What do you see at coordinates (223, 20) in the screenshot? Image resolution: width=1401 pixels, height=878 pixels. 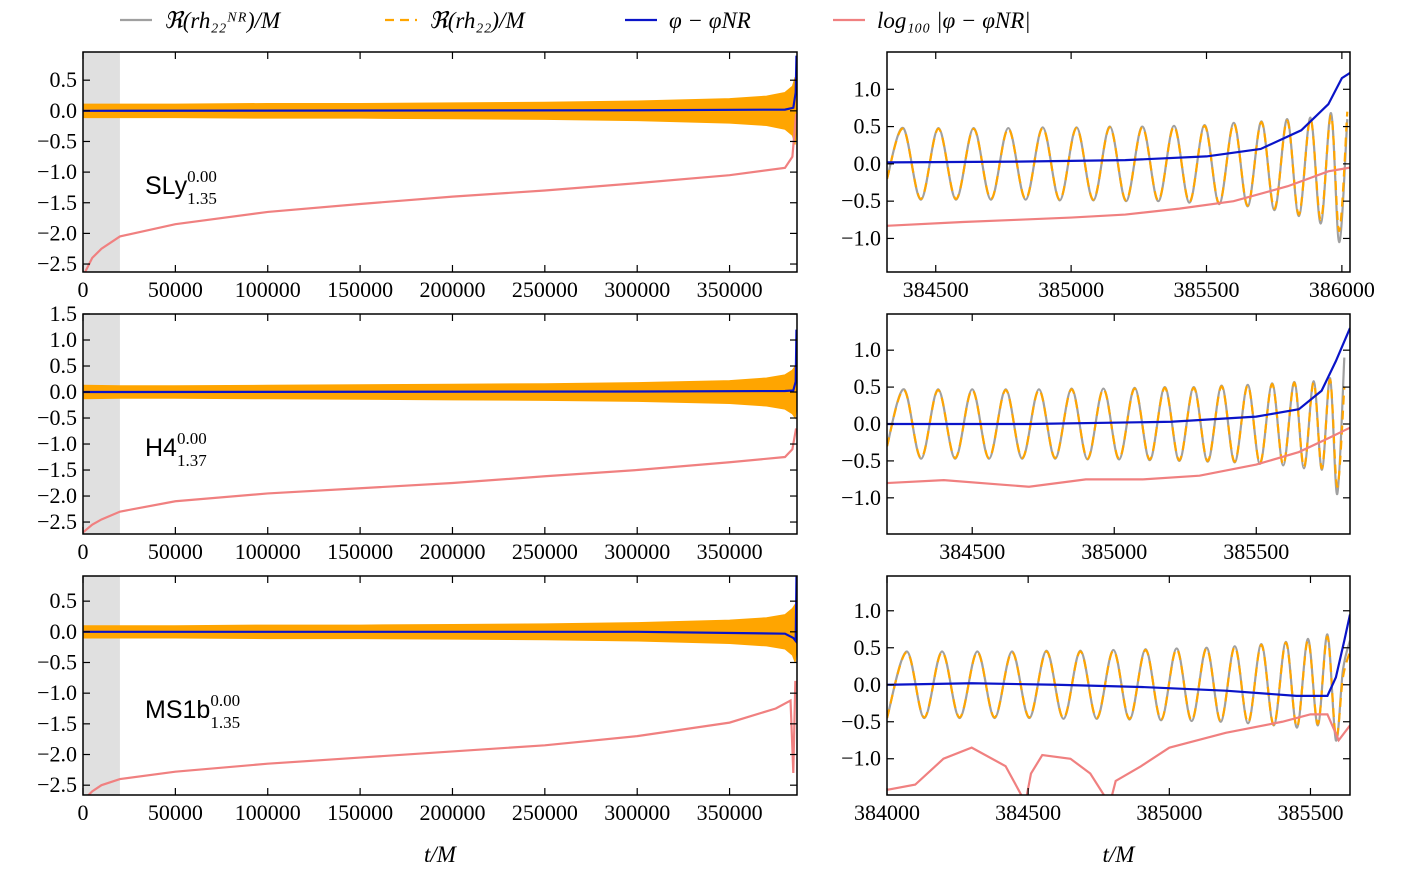 I see `legend-label: ℜ(rh₂₂ᴺᴿ)/M` at bounding box center [223, 20].